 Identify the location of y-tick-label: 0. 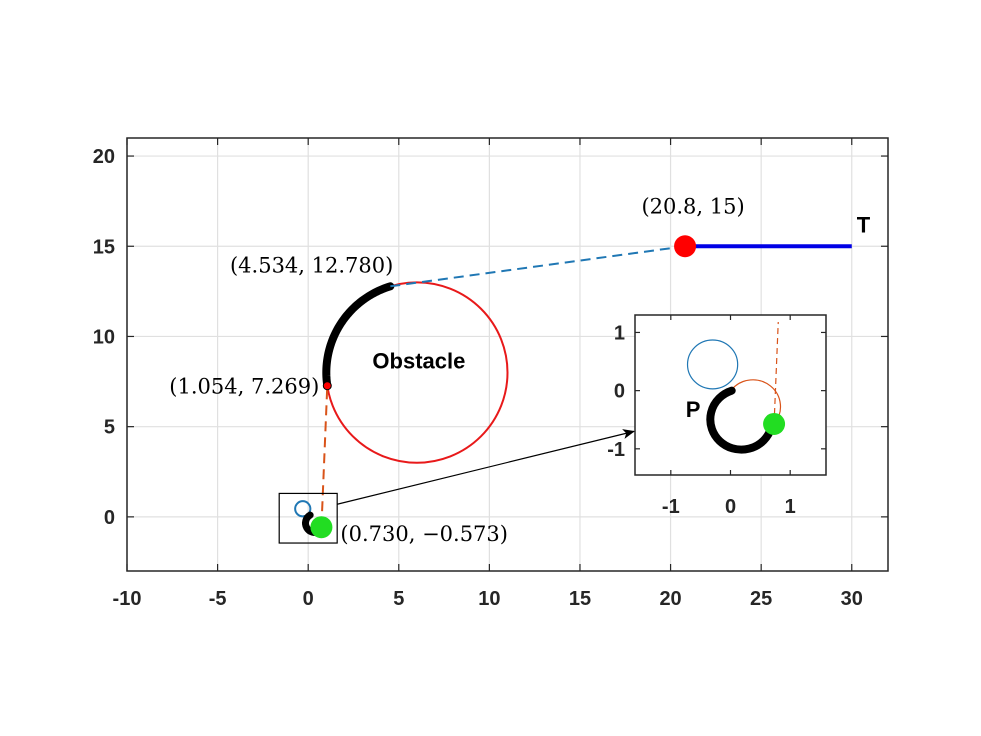
(109, 518).